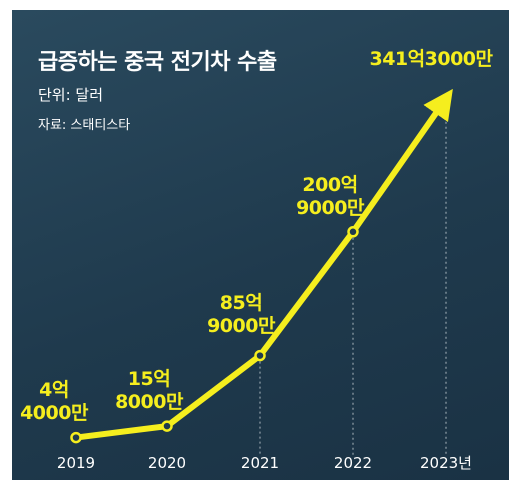 This screenshot has width=521, height=492. I want to click on unit-label: 단위: 달러, so click(71, 95).